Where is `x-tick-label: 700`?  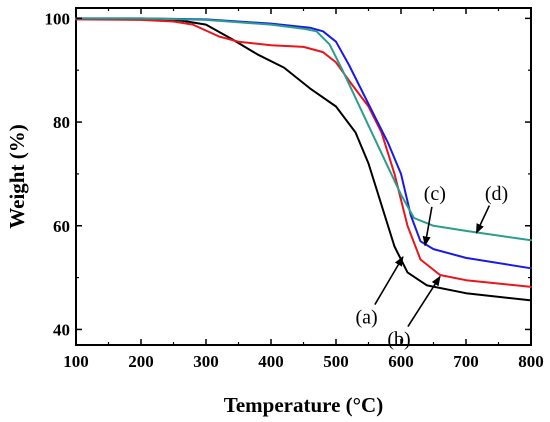
x-tick-label: 700 is located at coordinates (466, 361).